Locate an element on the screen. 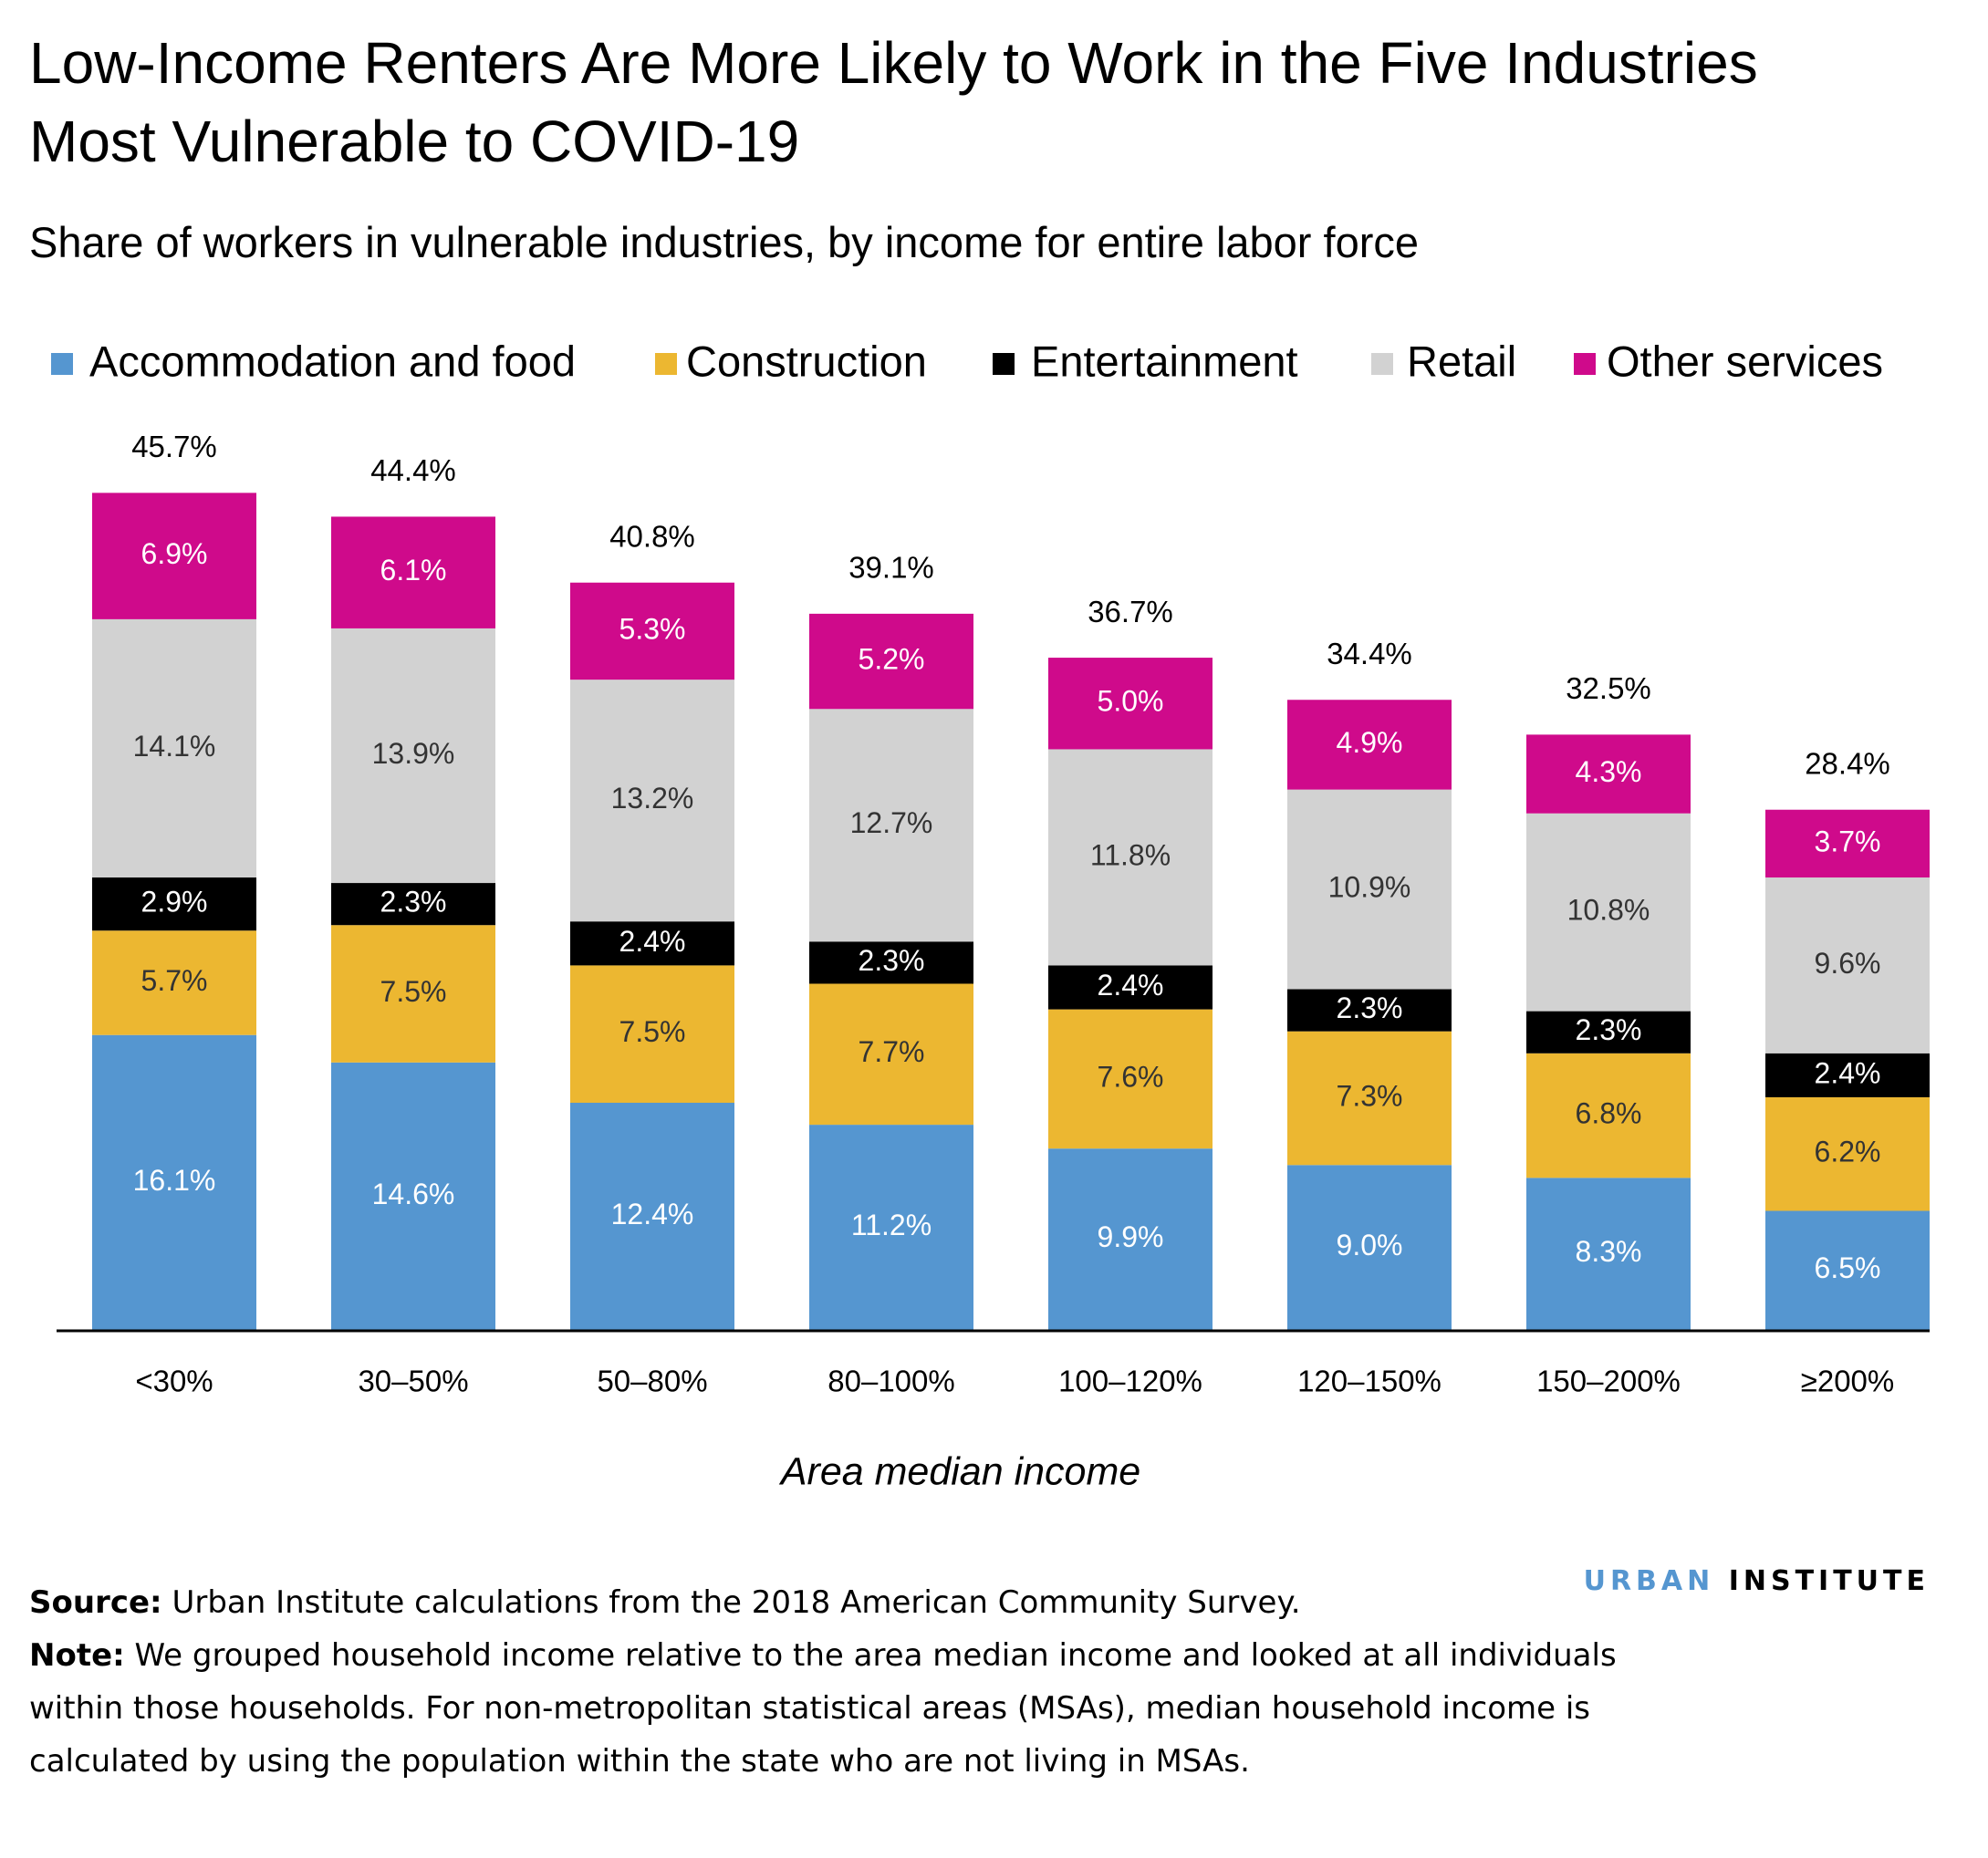  total-label: 45.7% is located at coordinates (174, 446).